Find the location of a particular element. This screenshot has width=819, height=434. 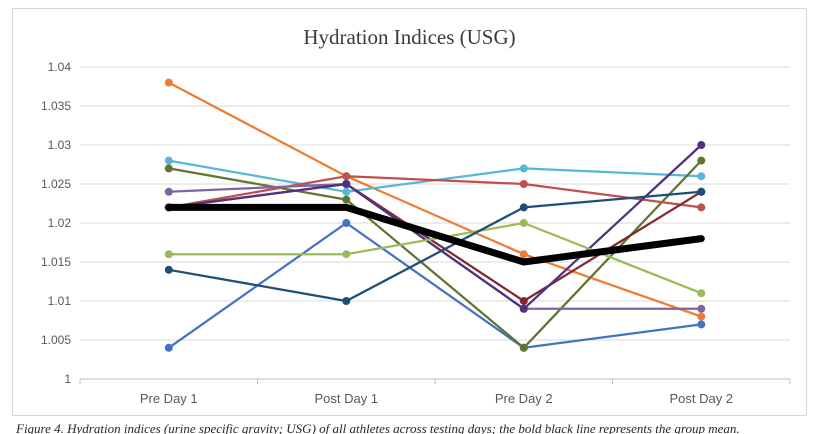

svg-text: 1.025 is located at coordinates (56, 184).